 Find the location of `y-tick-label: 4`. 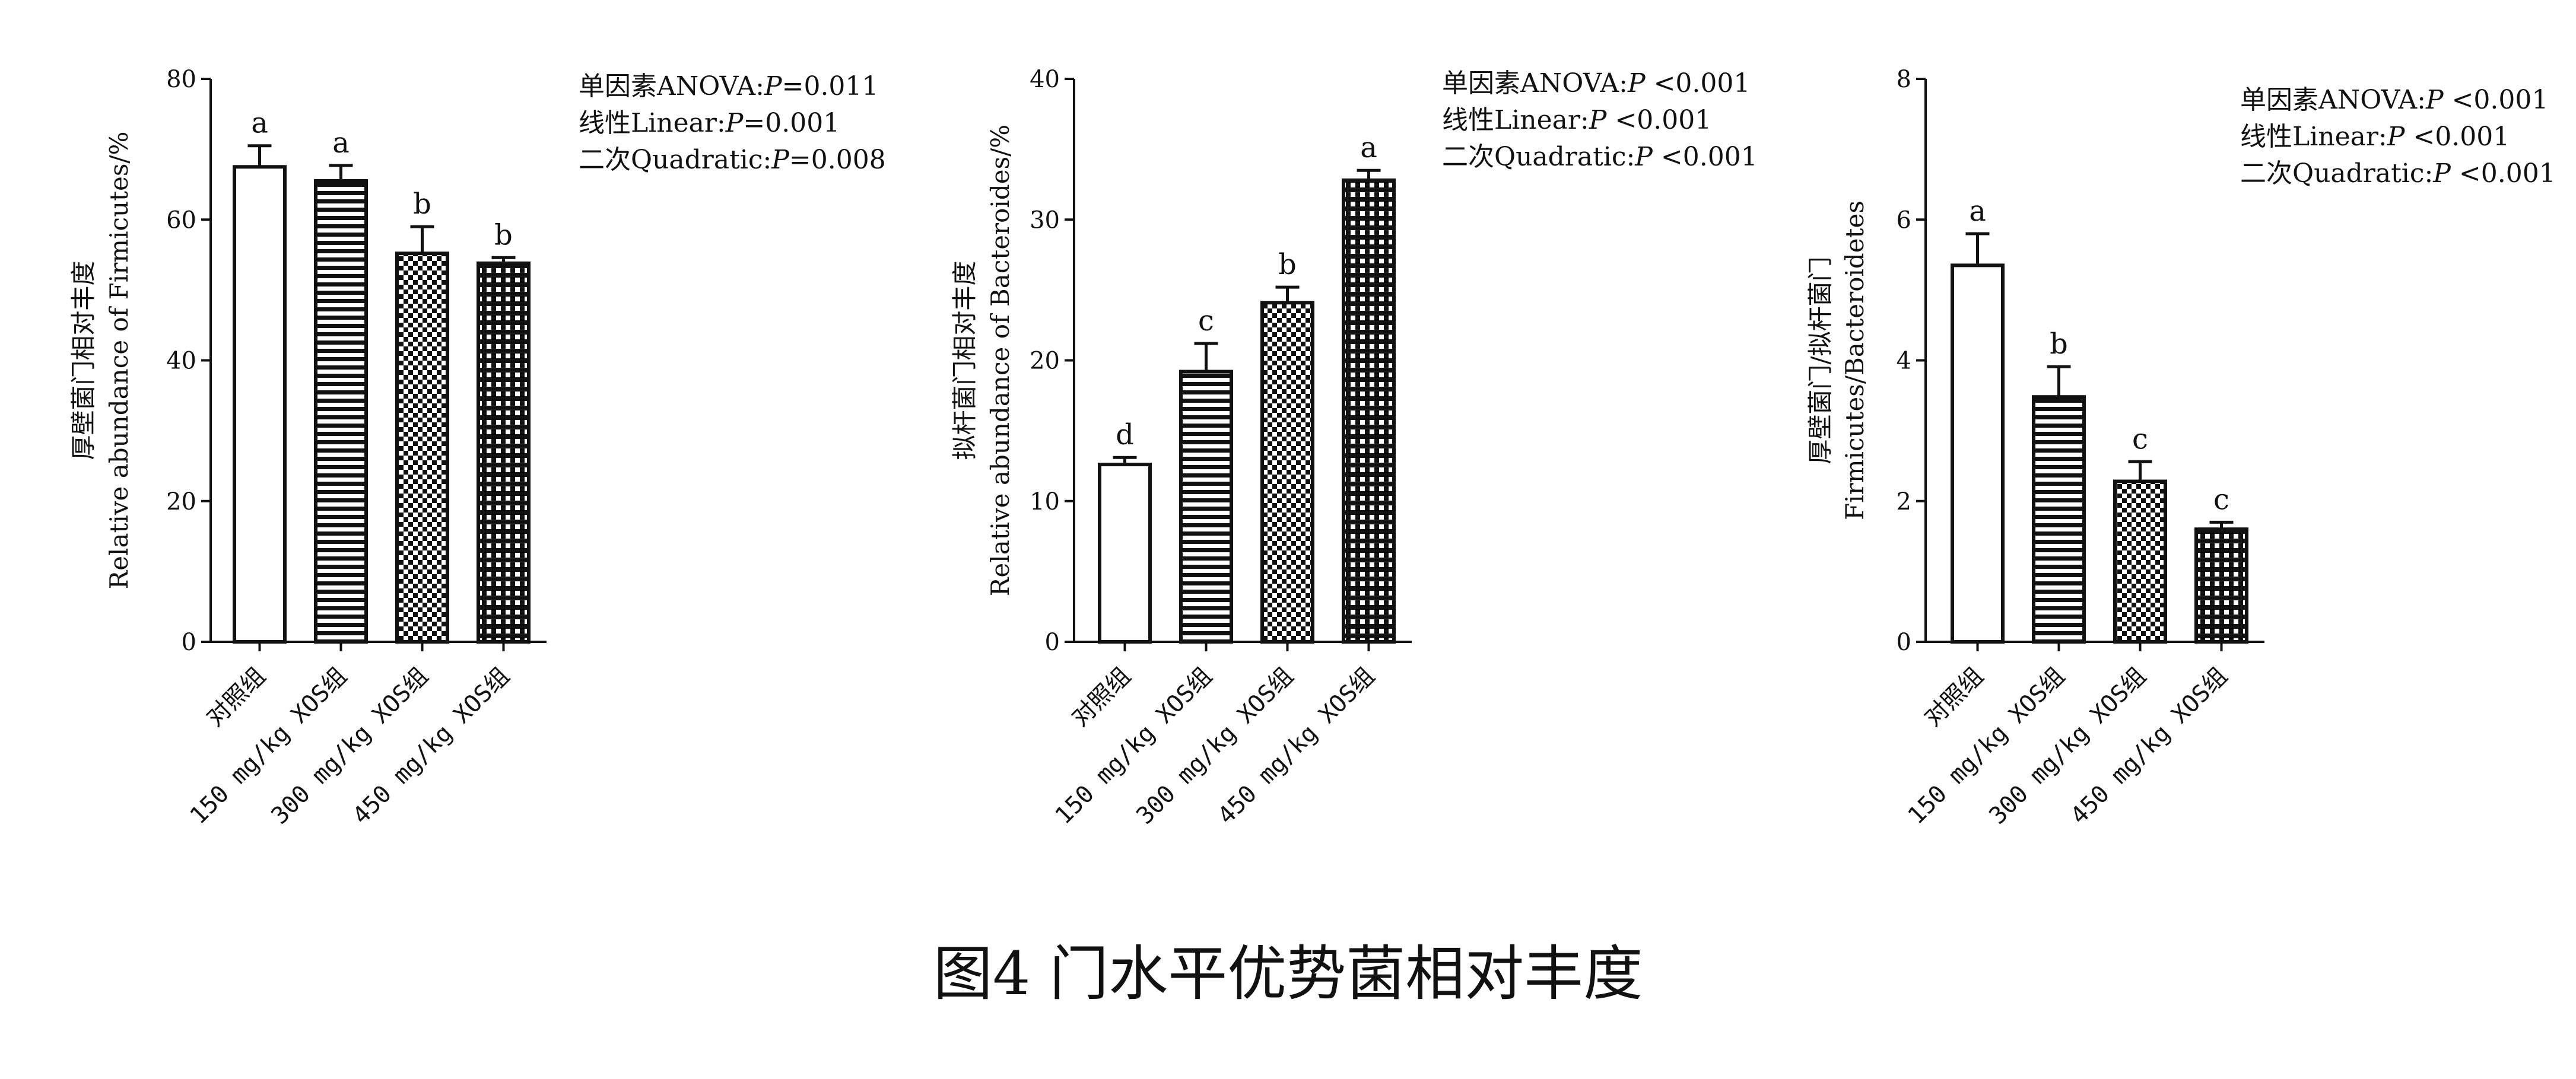

y-tick-label: 4 is located at coordinates (1904, 361).